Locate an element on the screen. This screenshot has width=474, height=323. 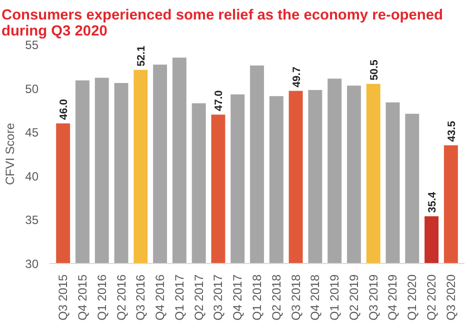
data-label: 52.1 is located at coordinates (142, 56).